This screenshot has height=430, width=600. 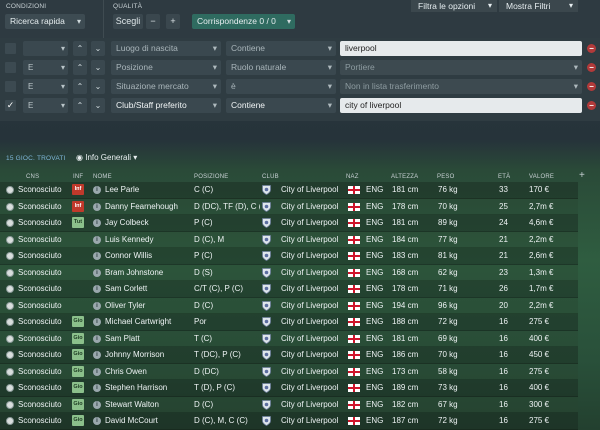 What do you see at coordinates (122, 189) in the screenshot?
I see `player-name-link: Lee Parle` at bounding box center [122, 189].